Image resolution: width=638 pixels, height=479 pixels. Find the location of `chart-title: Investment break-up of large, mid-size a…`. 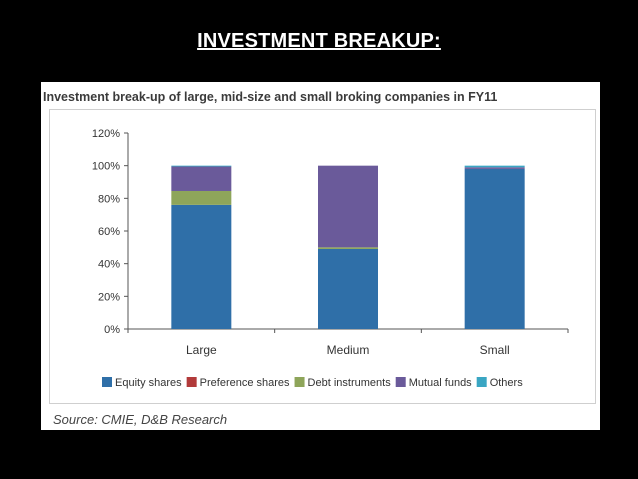

chart-title: Investment break-up of large, mid-size a… is located at coordinates (270, 97).